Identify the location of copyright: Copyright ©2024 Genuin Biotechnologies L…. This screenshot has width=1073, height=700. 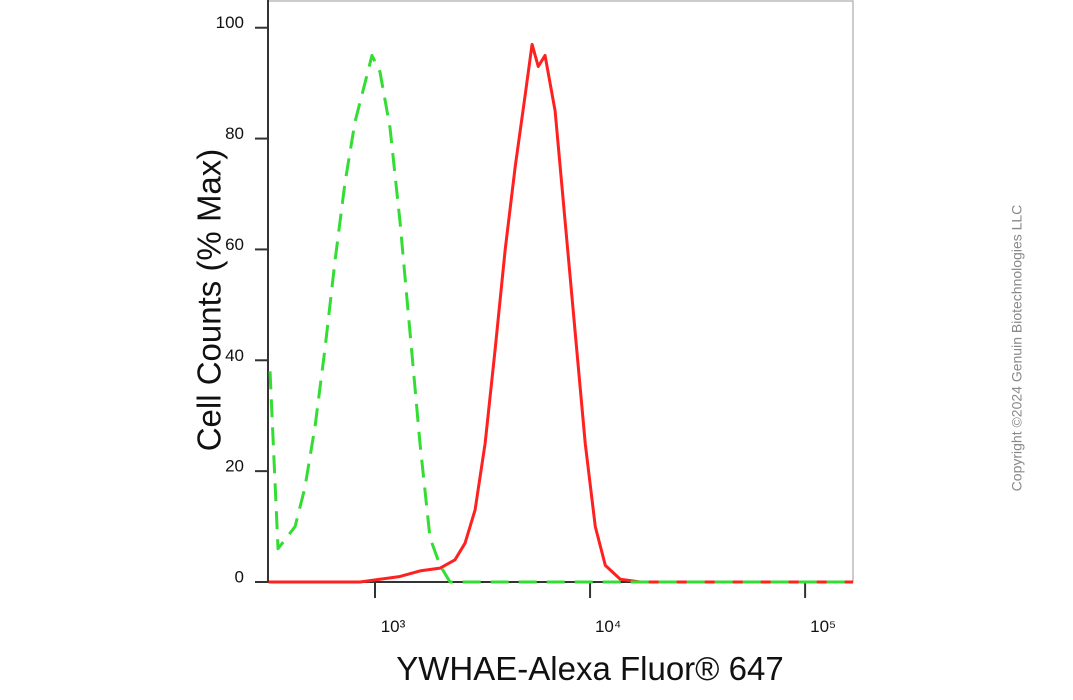
(1017, 348).